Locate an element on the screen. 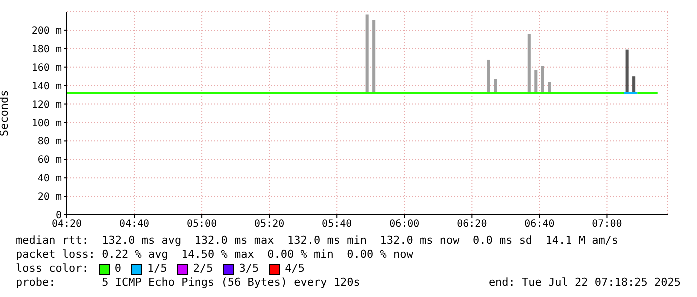  y-tick-label: 100 m is located at coordinates (47, 124).